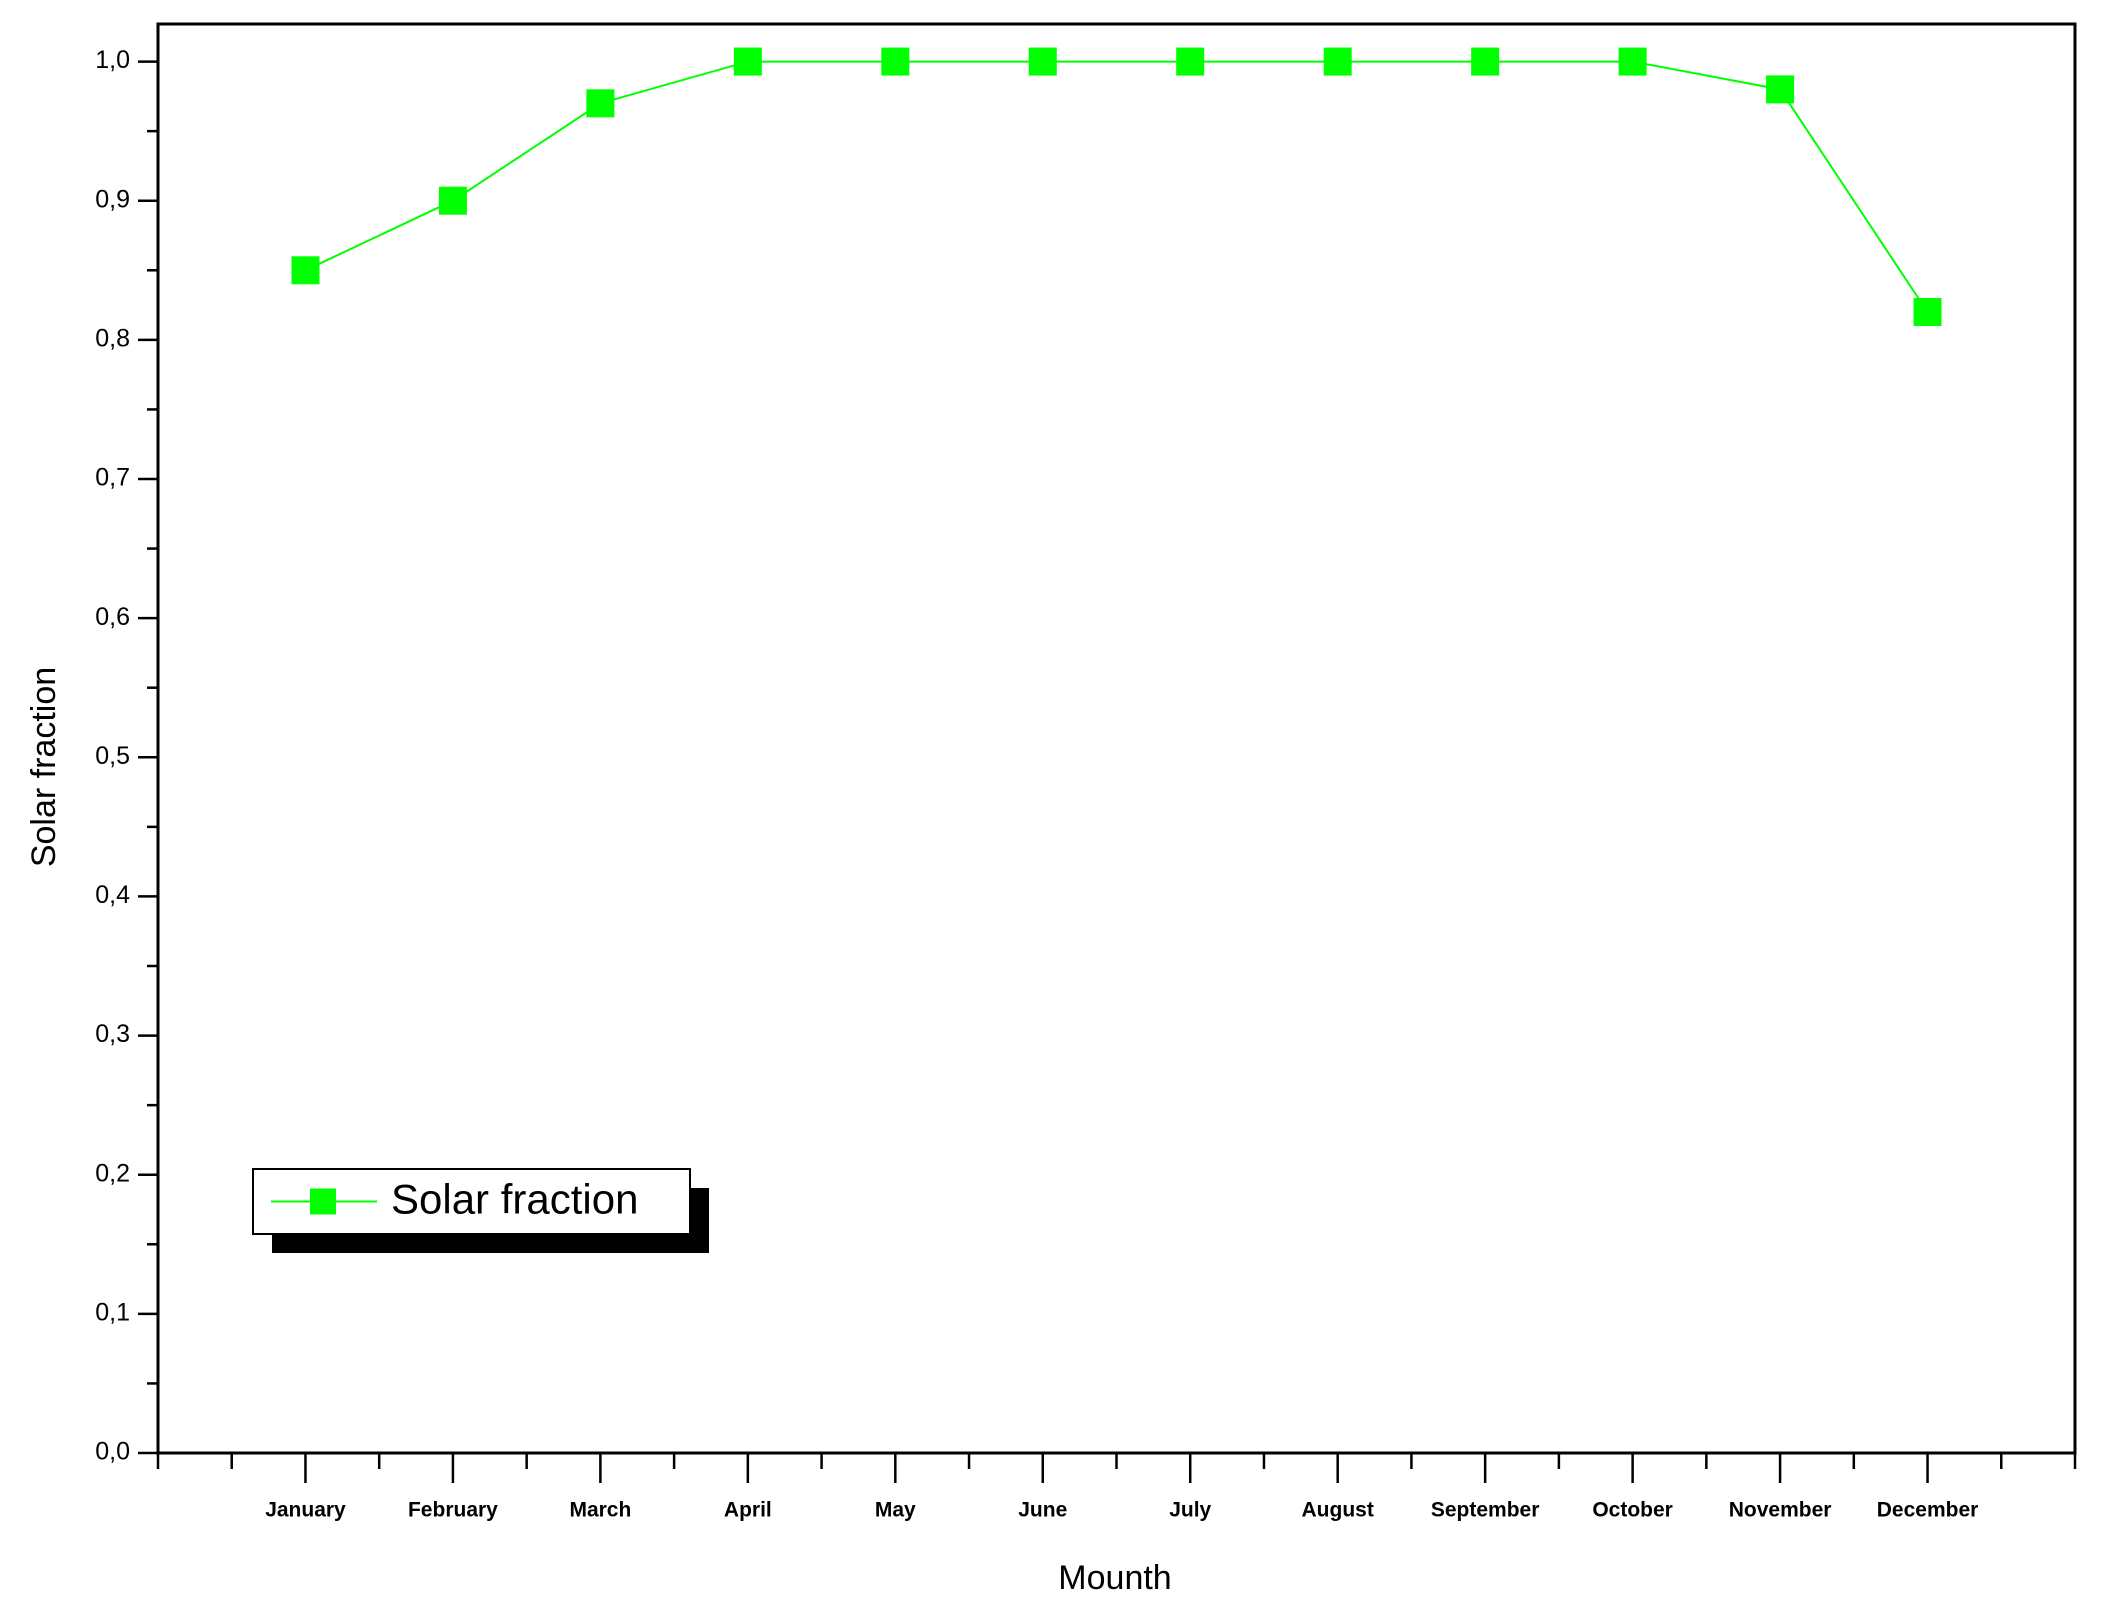  Describe the element at coordinates (1780, 1510) in the screenshot. I see `x-tick-label: November` at that location.